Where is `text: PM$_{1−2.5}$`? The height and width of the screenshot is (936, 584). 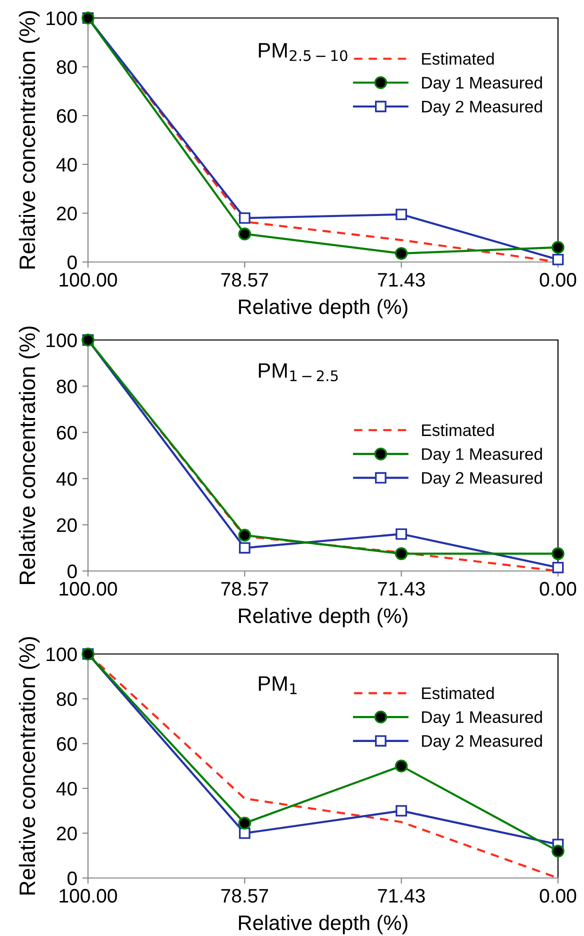 text: PM$_{1−2.5}$ is located at coordinates (298, 372).